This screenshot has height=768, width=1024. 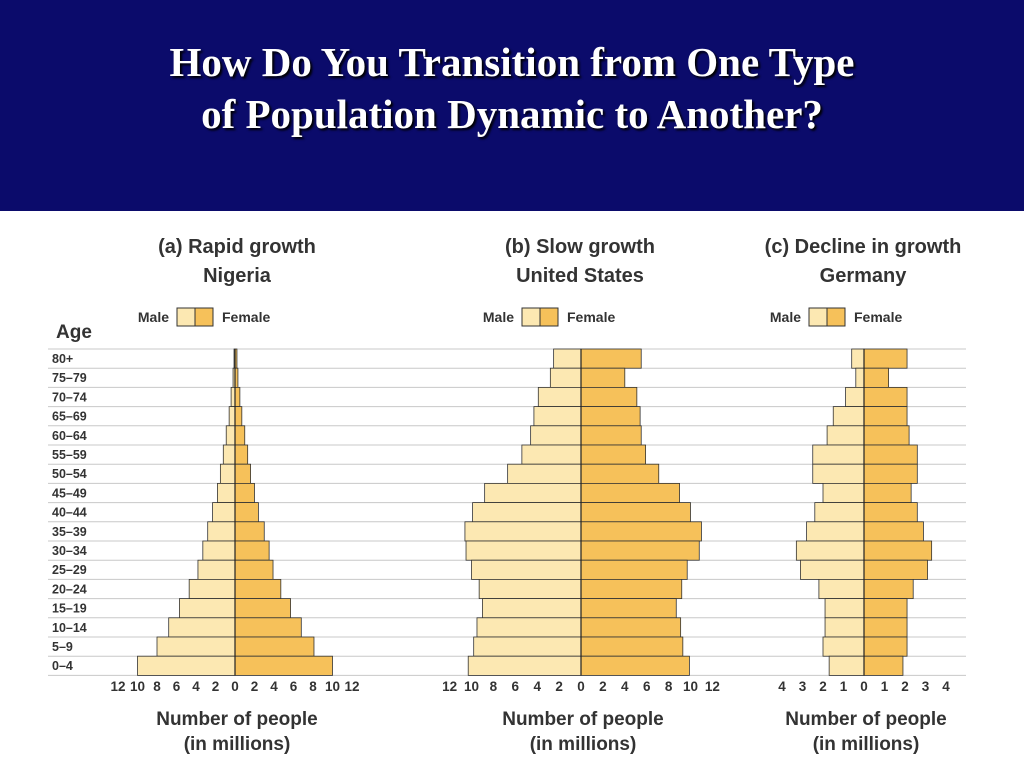 I want to click on legend-female-label: Female, so click(x=591, y=317).